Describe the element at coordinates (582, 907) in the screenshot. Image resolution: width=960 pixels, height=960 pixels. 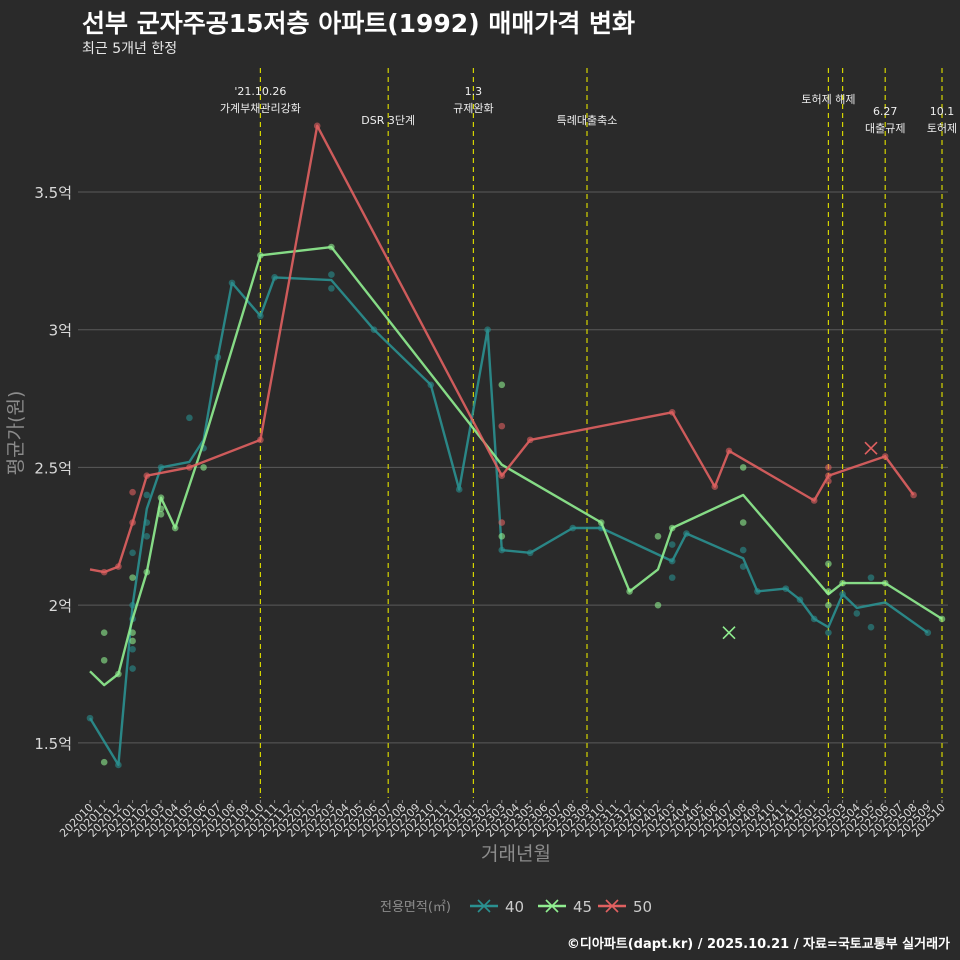
I see `legend-label: 45` at that location.